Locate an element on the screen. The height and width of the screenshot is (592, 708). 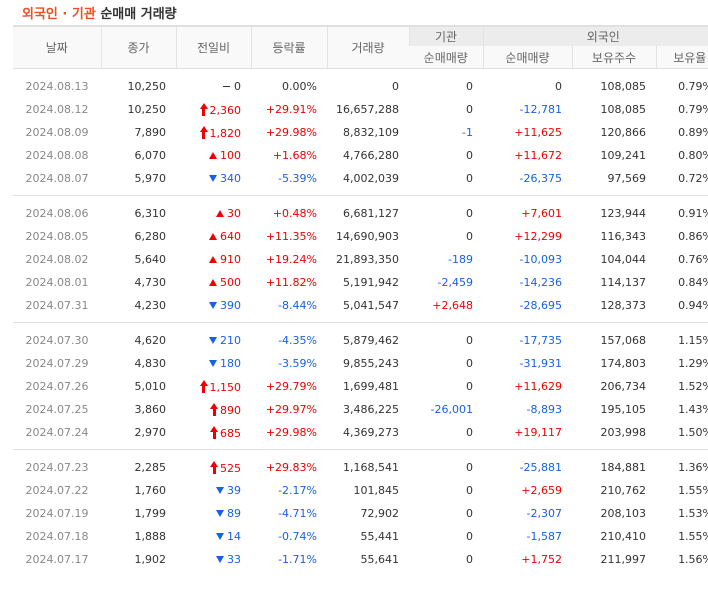
cell-foreign-ratio: 1.29% is located at coordinates (693, 363).